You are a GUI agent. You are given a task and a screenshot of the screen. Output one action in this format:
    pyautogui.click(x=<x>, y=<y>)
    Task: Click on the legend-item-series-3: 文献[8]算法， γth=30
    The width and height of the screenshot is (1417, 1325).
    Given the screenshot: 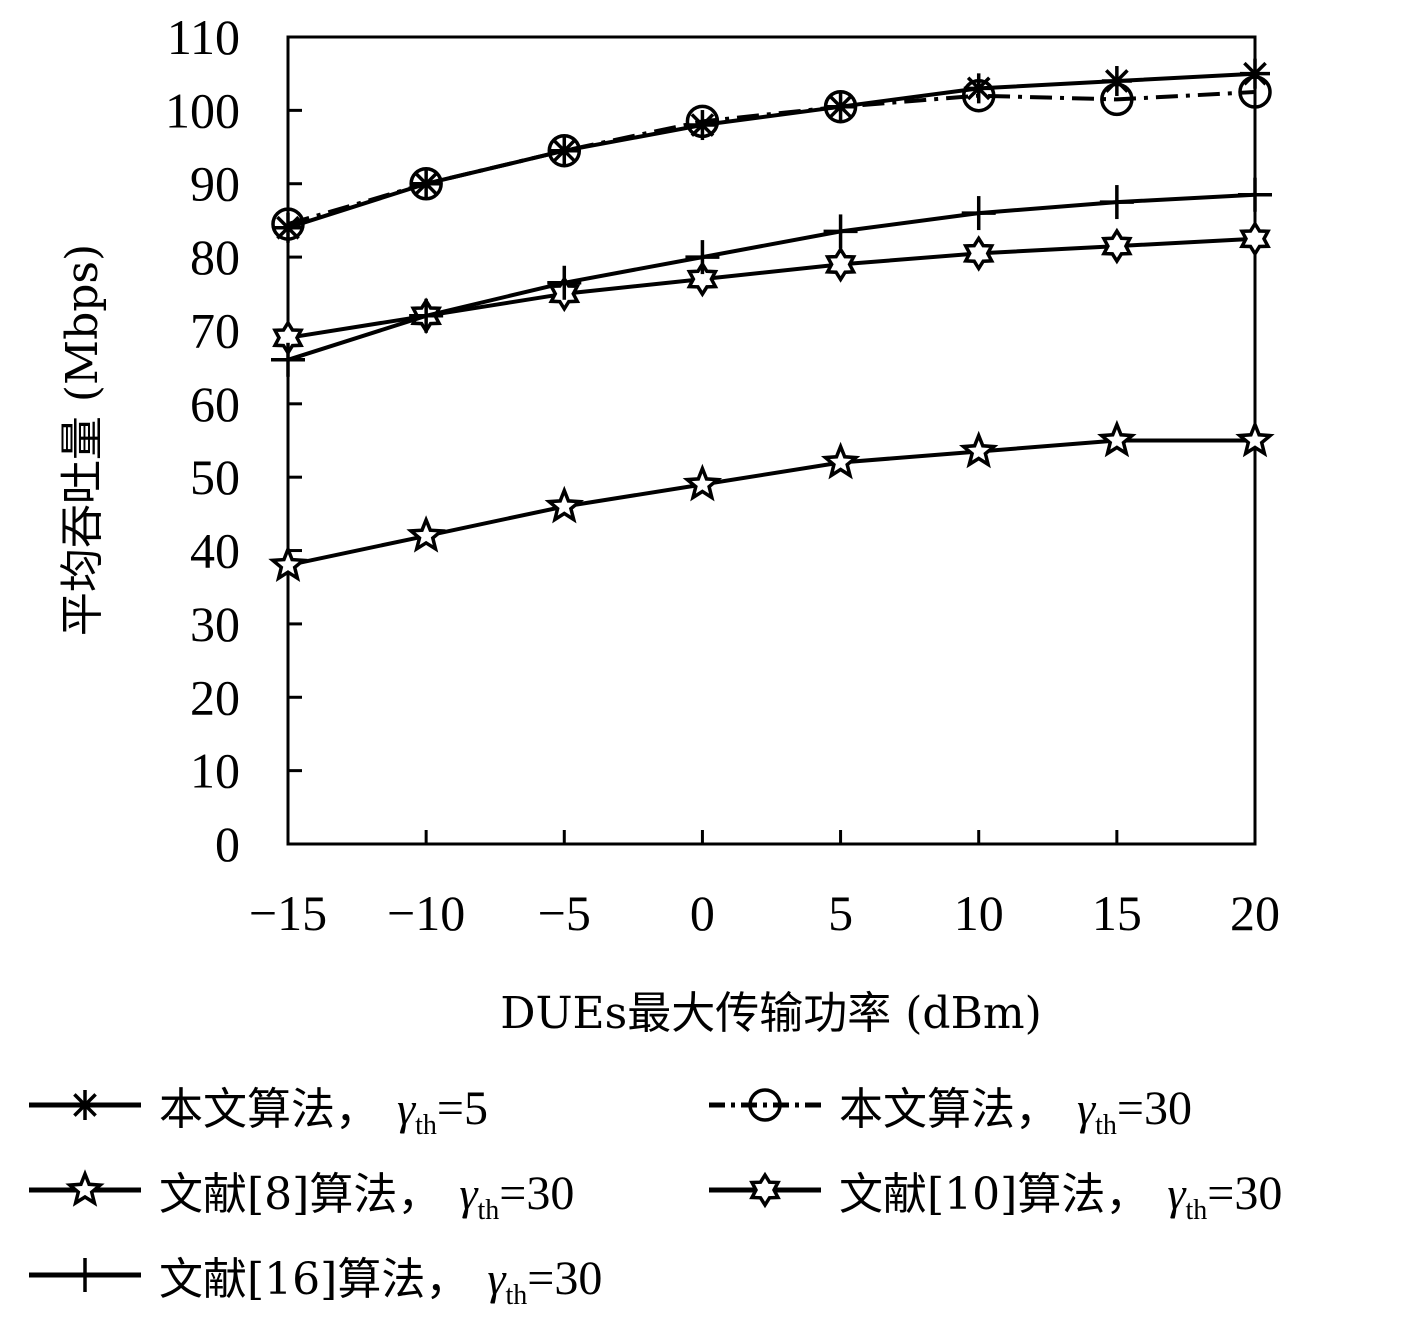 What is the action you would take?
    pyautogui.click(x=300, y=1190)
    